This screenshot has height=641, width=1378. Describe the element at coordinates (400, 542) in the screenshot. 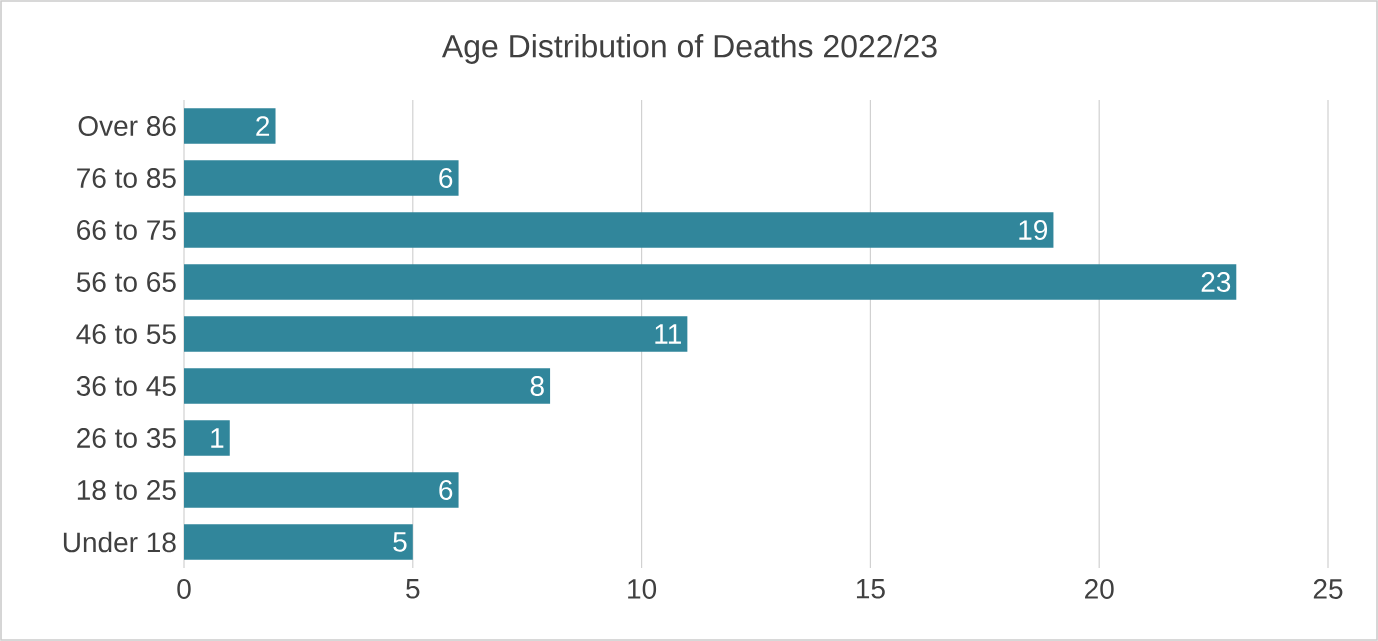

I see `data-label: 5` at that location.